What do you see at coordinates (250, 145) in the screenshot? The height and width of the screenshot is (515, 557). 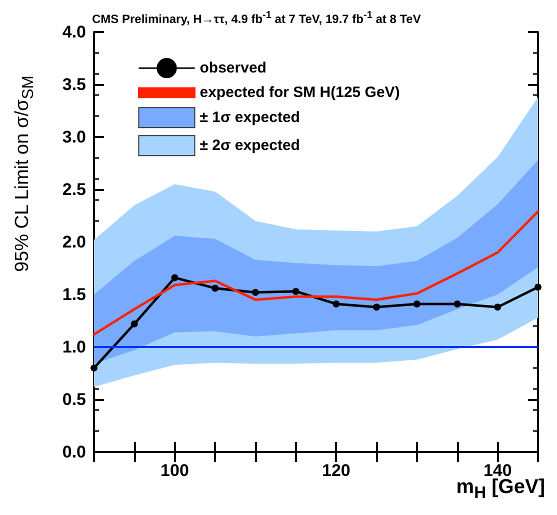 I see `legend-label: ± 2σ expected` at bounding box center [250, 145].